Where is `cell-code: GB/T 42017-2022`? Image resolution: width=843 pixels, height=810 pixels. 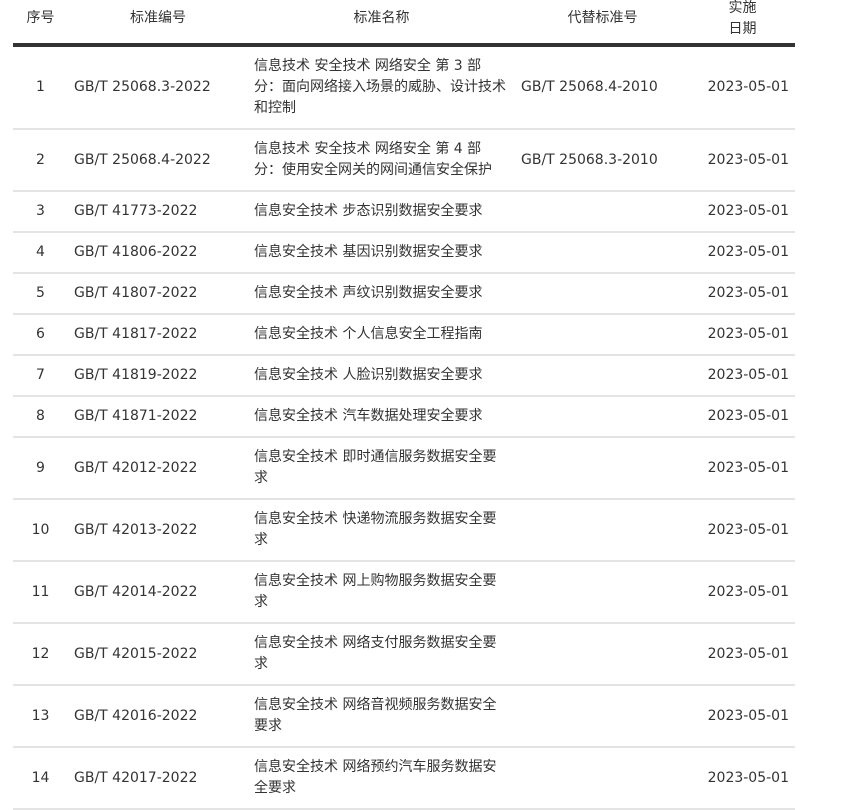
cell-code: GB/T 42017-2022 is located at coordinates (158, 778).